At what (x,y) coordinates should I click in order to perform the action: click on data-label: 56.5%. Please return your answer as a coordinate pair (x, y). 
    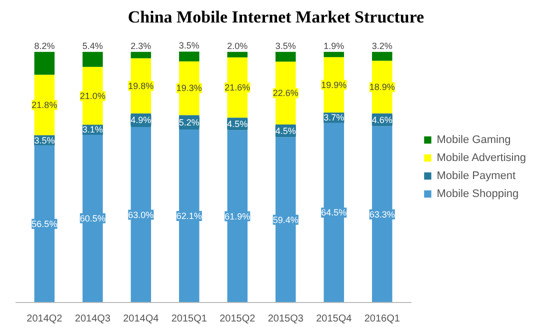
    Looking at the image, I should click on (45, 223).